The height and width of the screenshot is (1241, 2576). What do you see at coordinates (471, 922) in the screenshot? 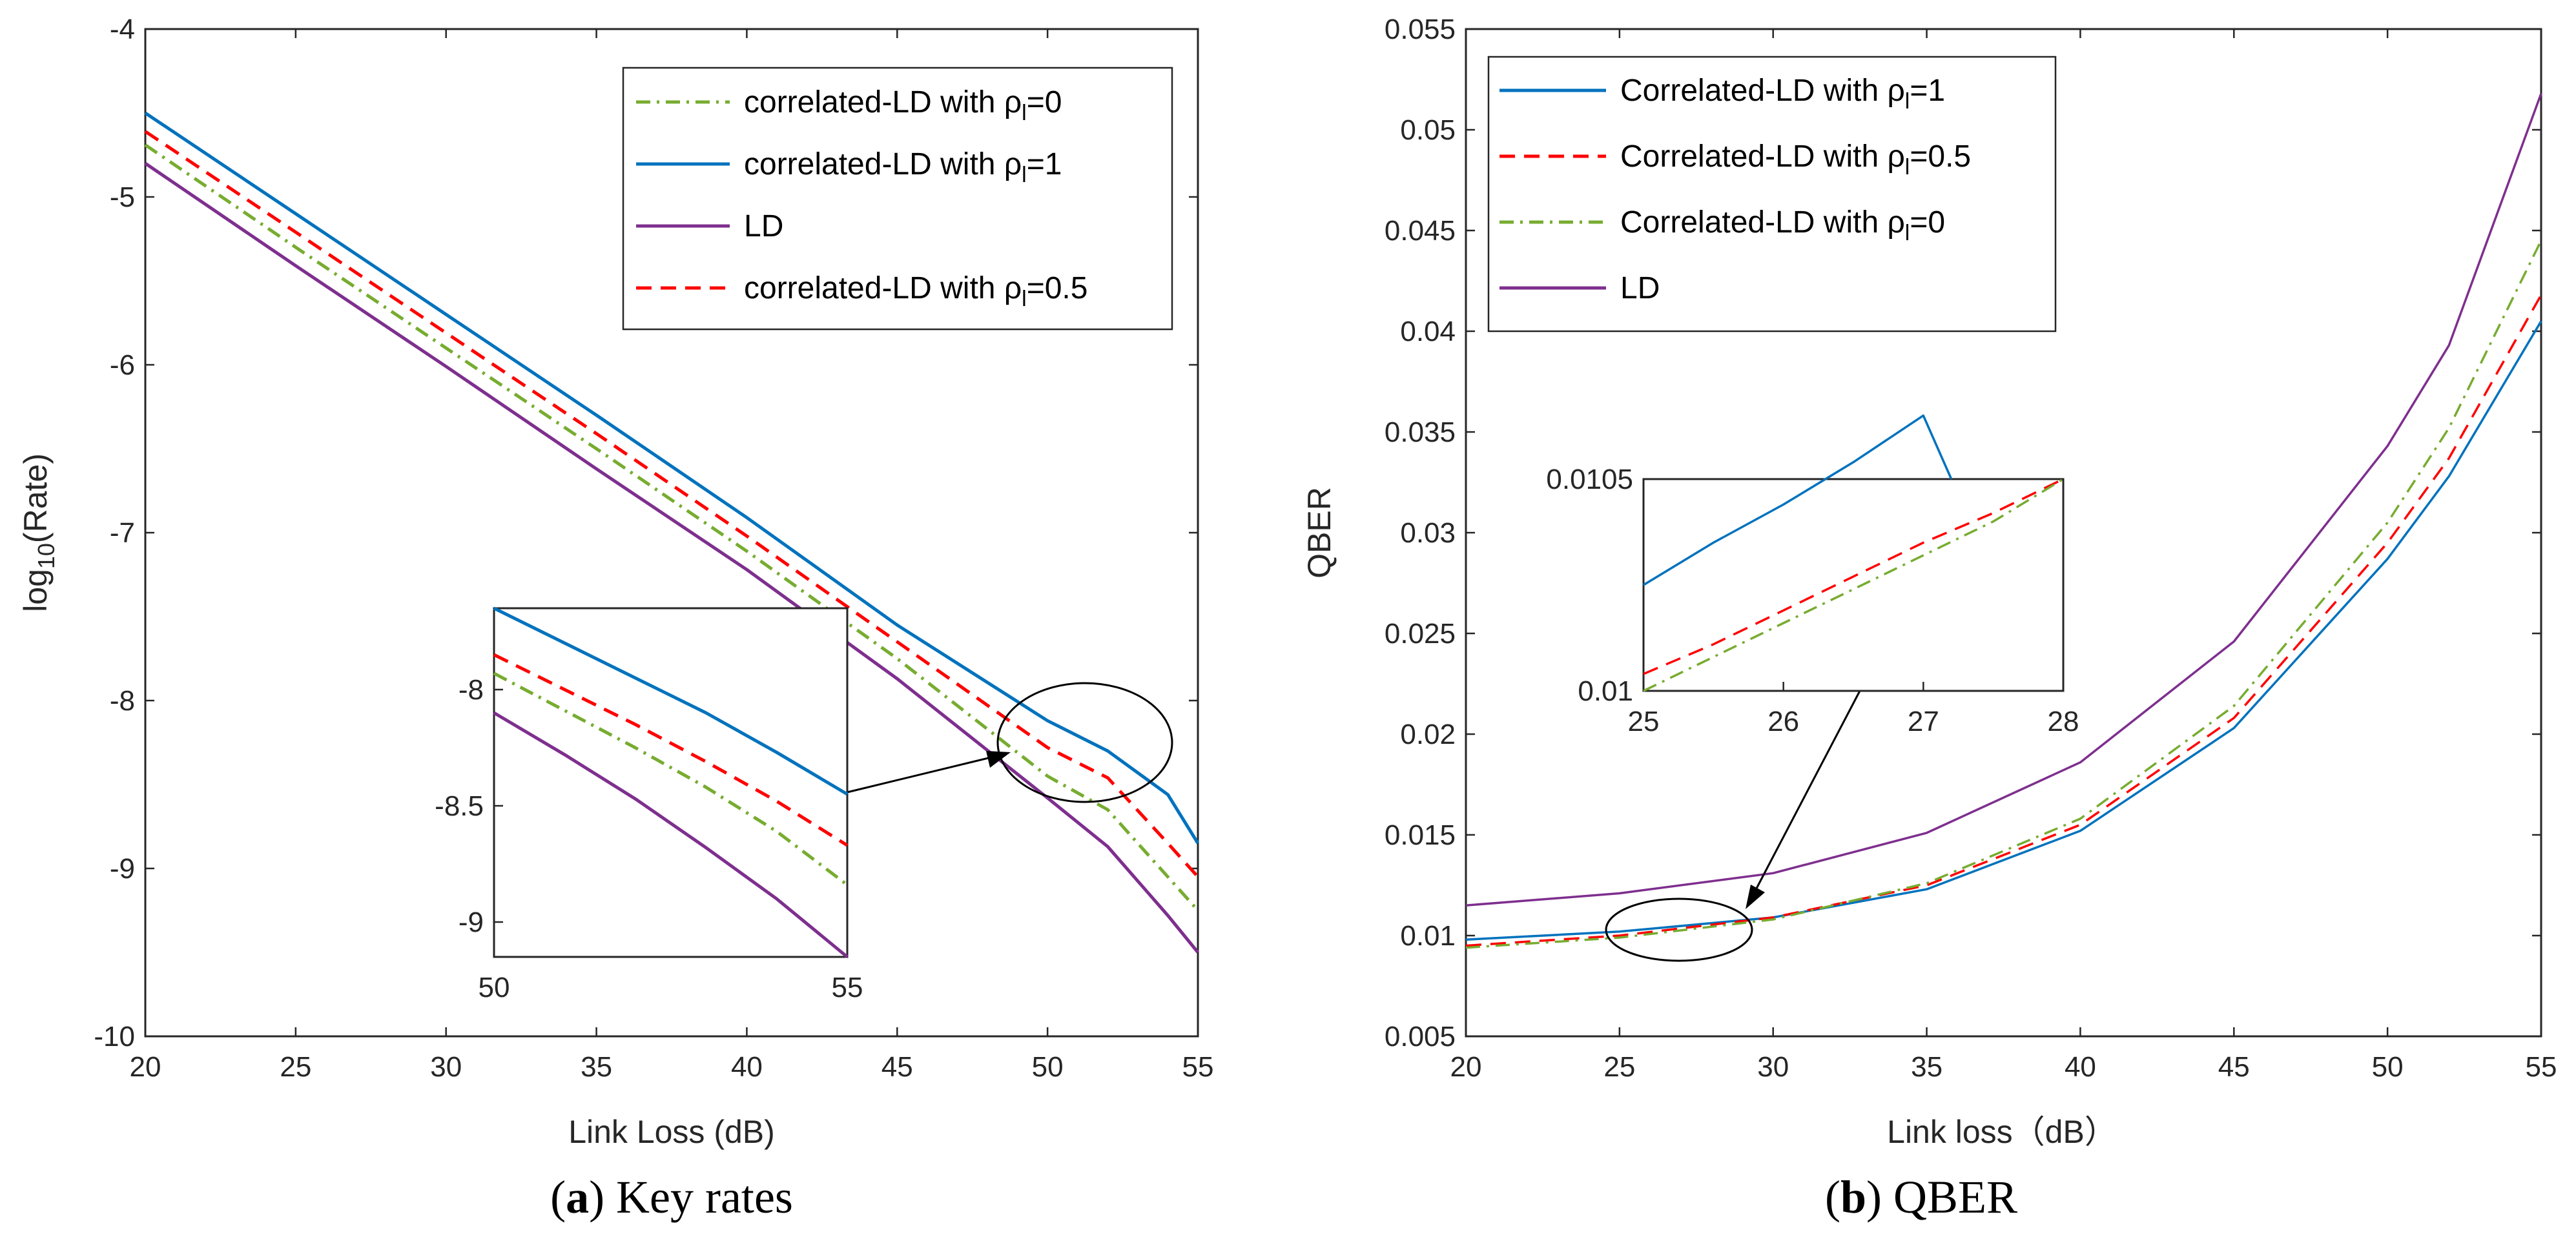
I see `ai-ytick-label: -9` at bounding box center [471, 922].